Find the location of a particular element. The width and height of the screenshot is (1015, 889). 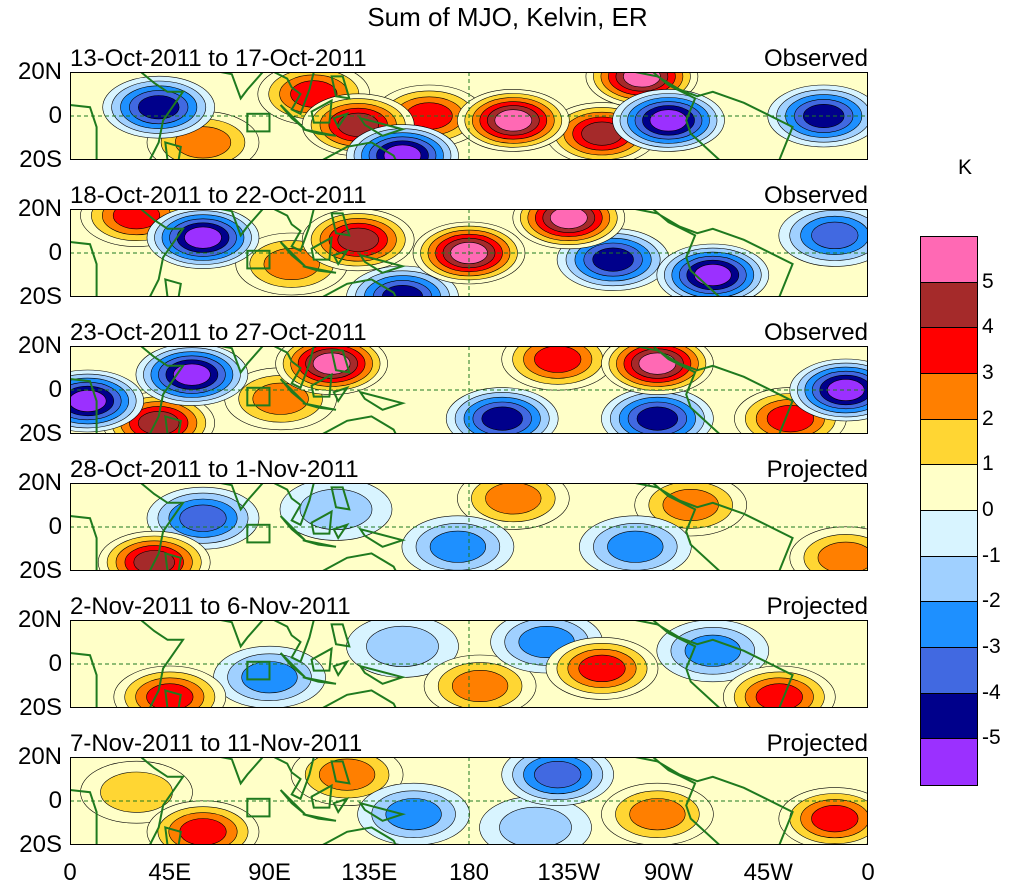

panel-kind-label: Projected is located at coordinates (815, 744).